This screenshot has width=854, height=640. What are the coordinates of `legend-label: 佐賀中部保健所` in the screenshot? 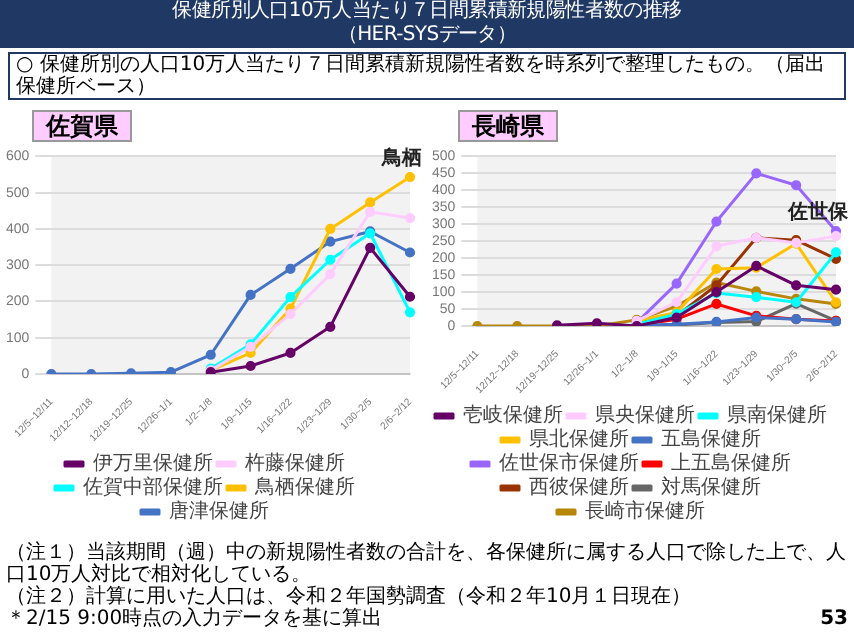 It's located at (153, 487).